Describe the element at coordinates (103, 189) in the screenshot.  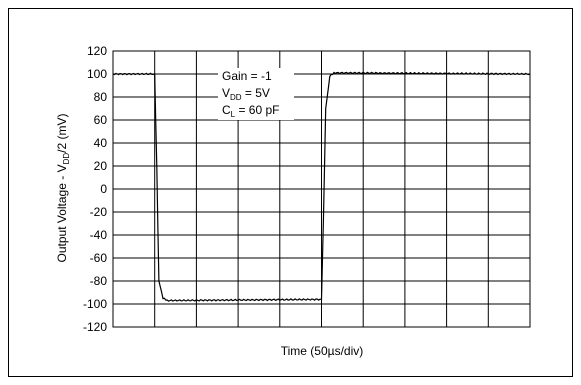
I see `y-tick-label: 0` at that location.